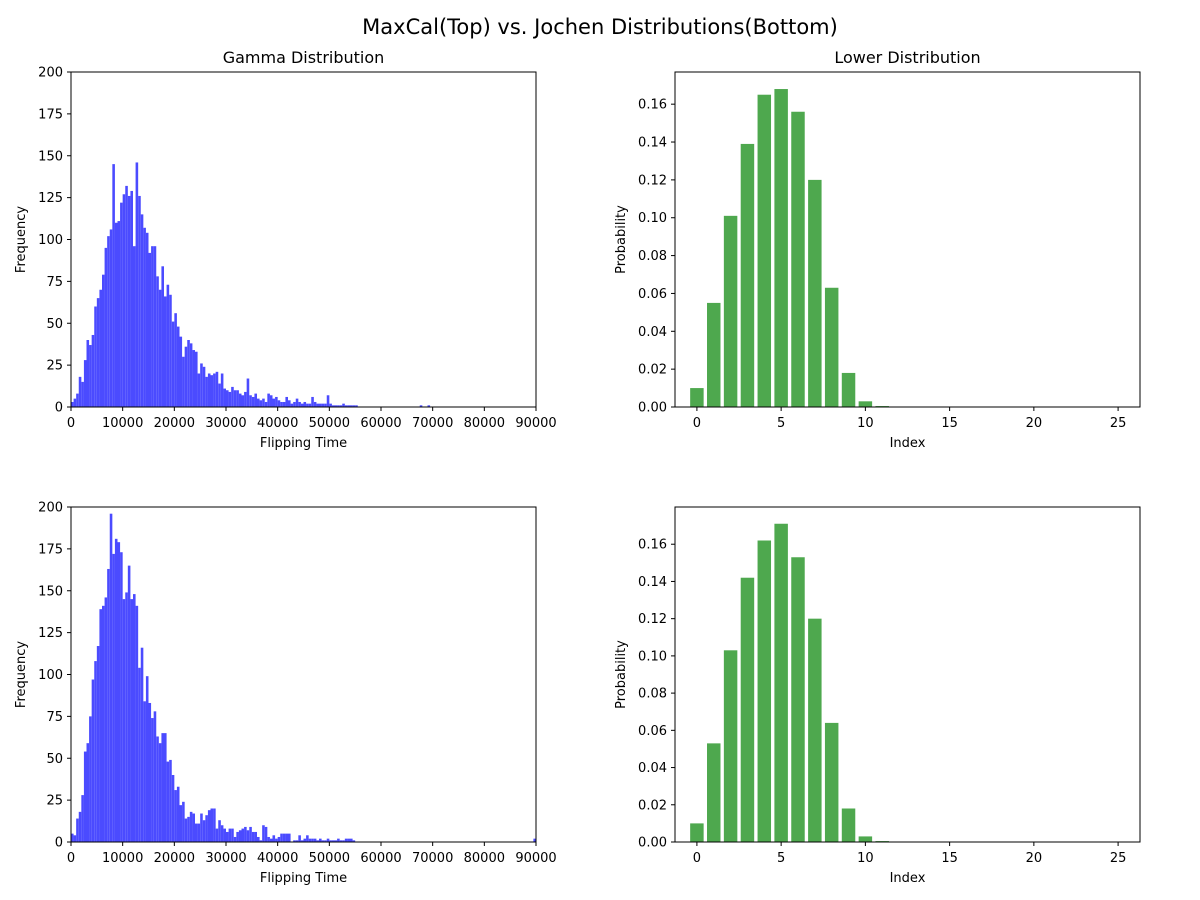  I want to click on x-tick-label: 5, so click(781, 423).